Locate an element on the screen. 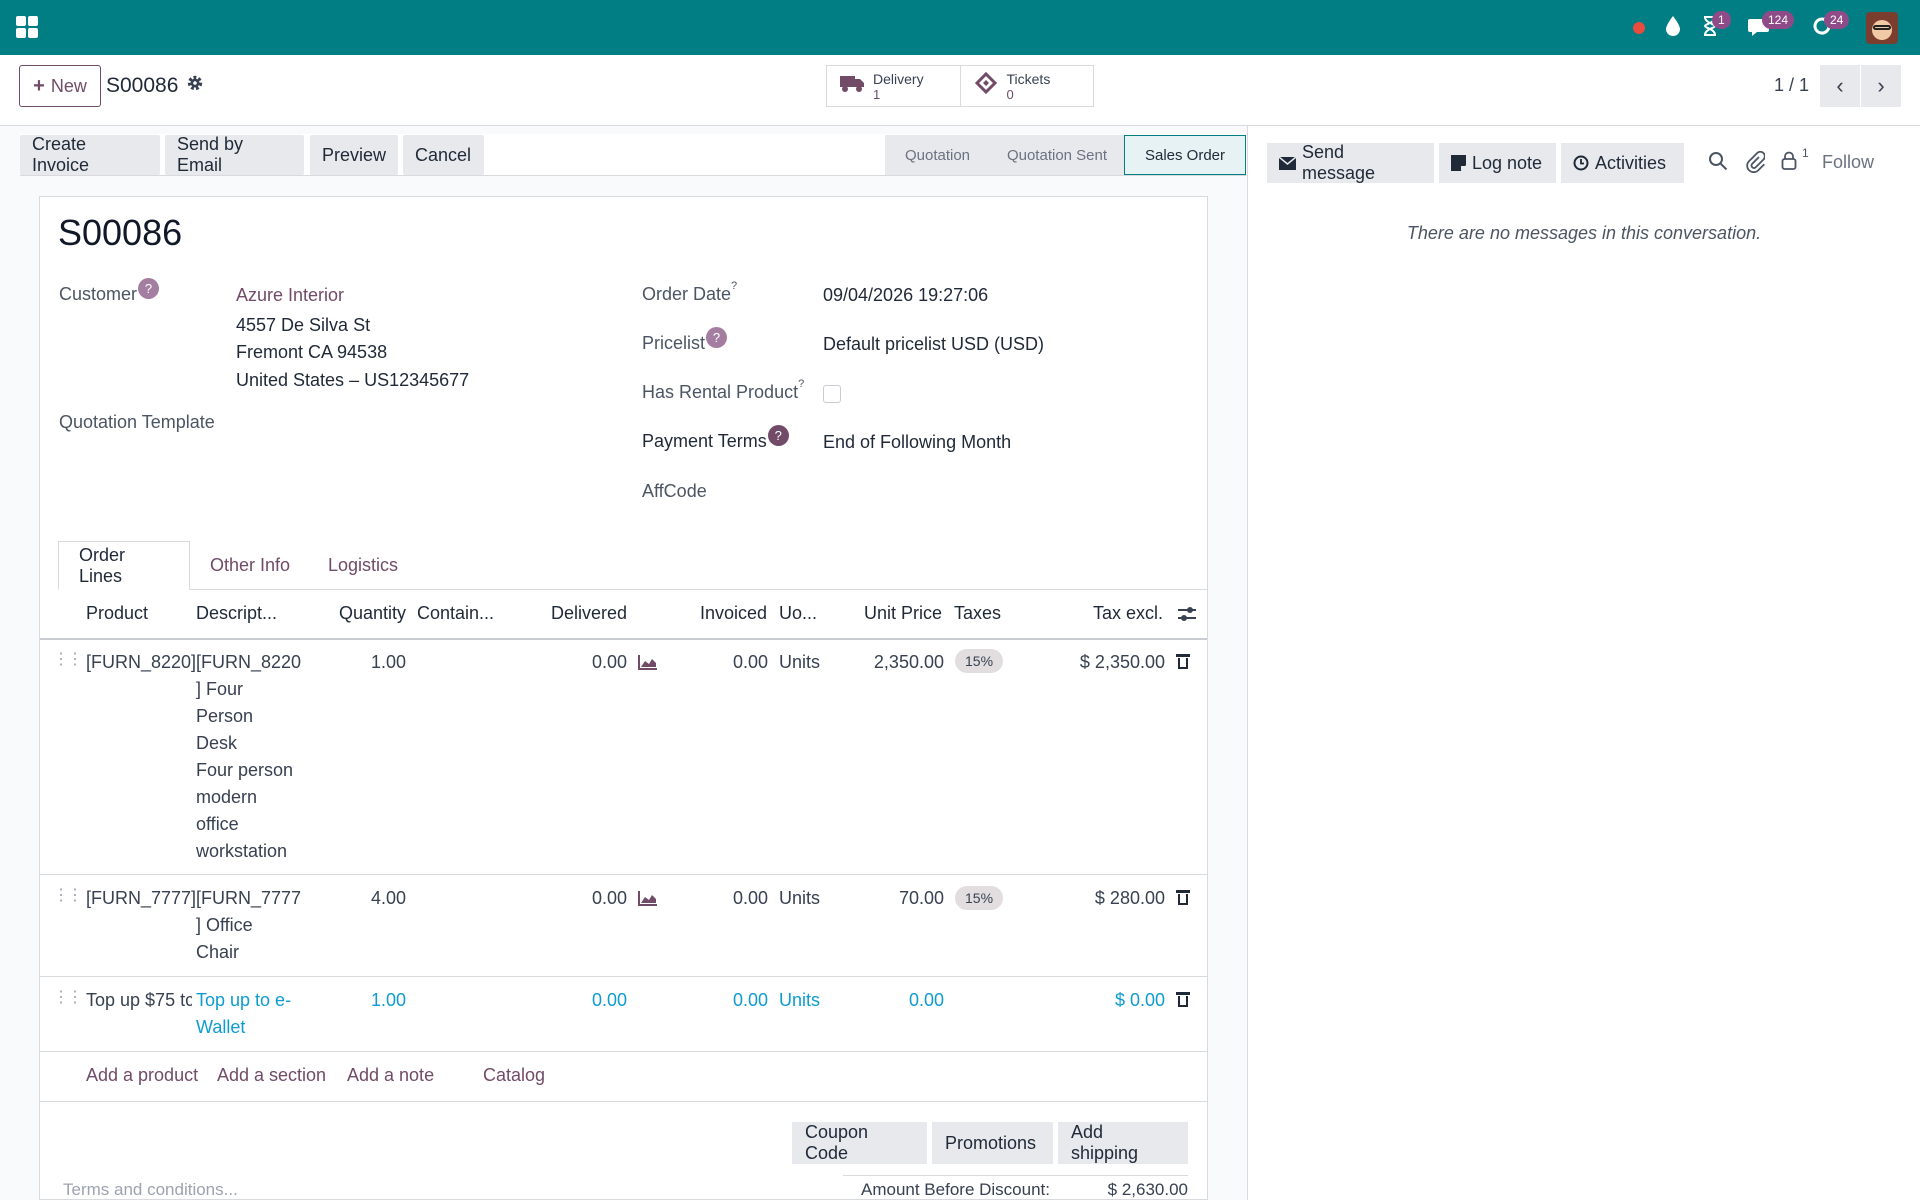  delivery-smart-button: Delivery 1 is located at coordinates (894, 86).